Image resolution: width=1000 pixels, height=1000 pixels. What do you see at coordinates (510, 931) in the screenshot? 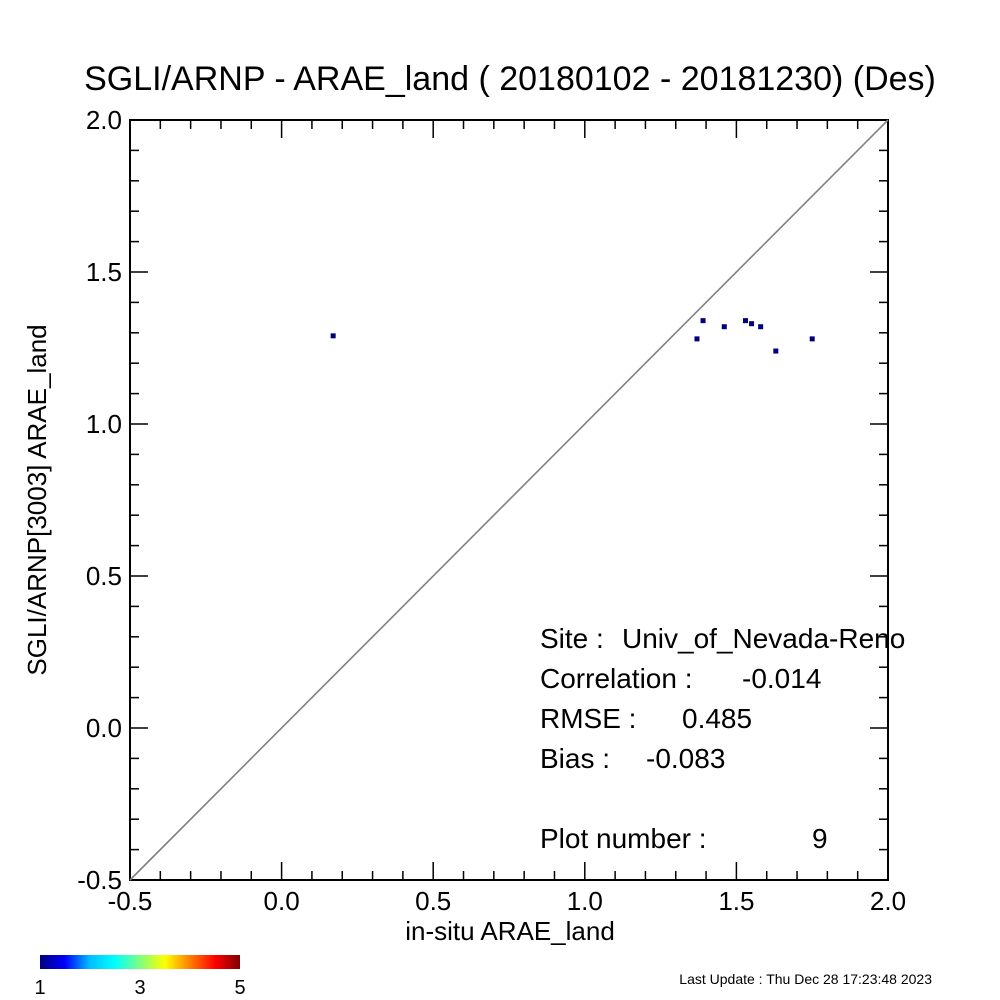
I see `x-axis-label: in-situ ARAE_land` at bounding box center [510, 931].